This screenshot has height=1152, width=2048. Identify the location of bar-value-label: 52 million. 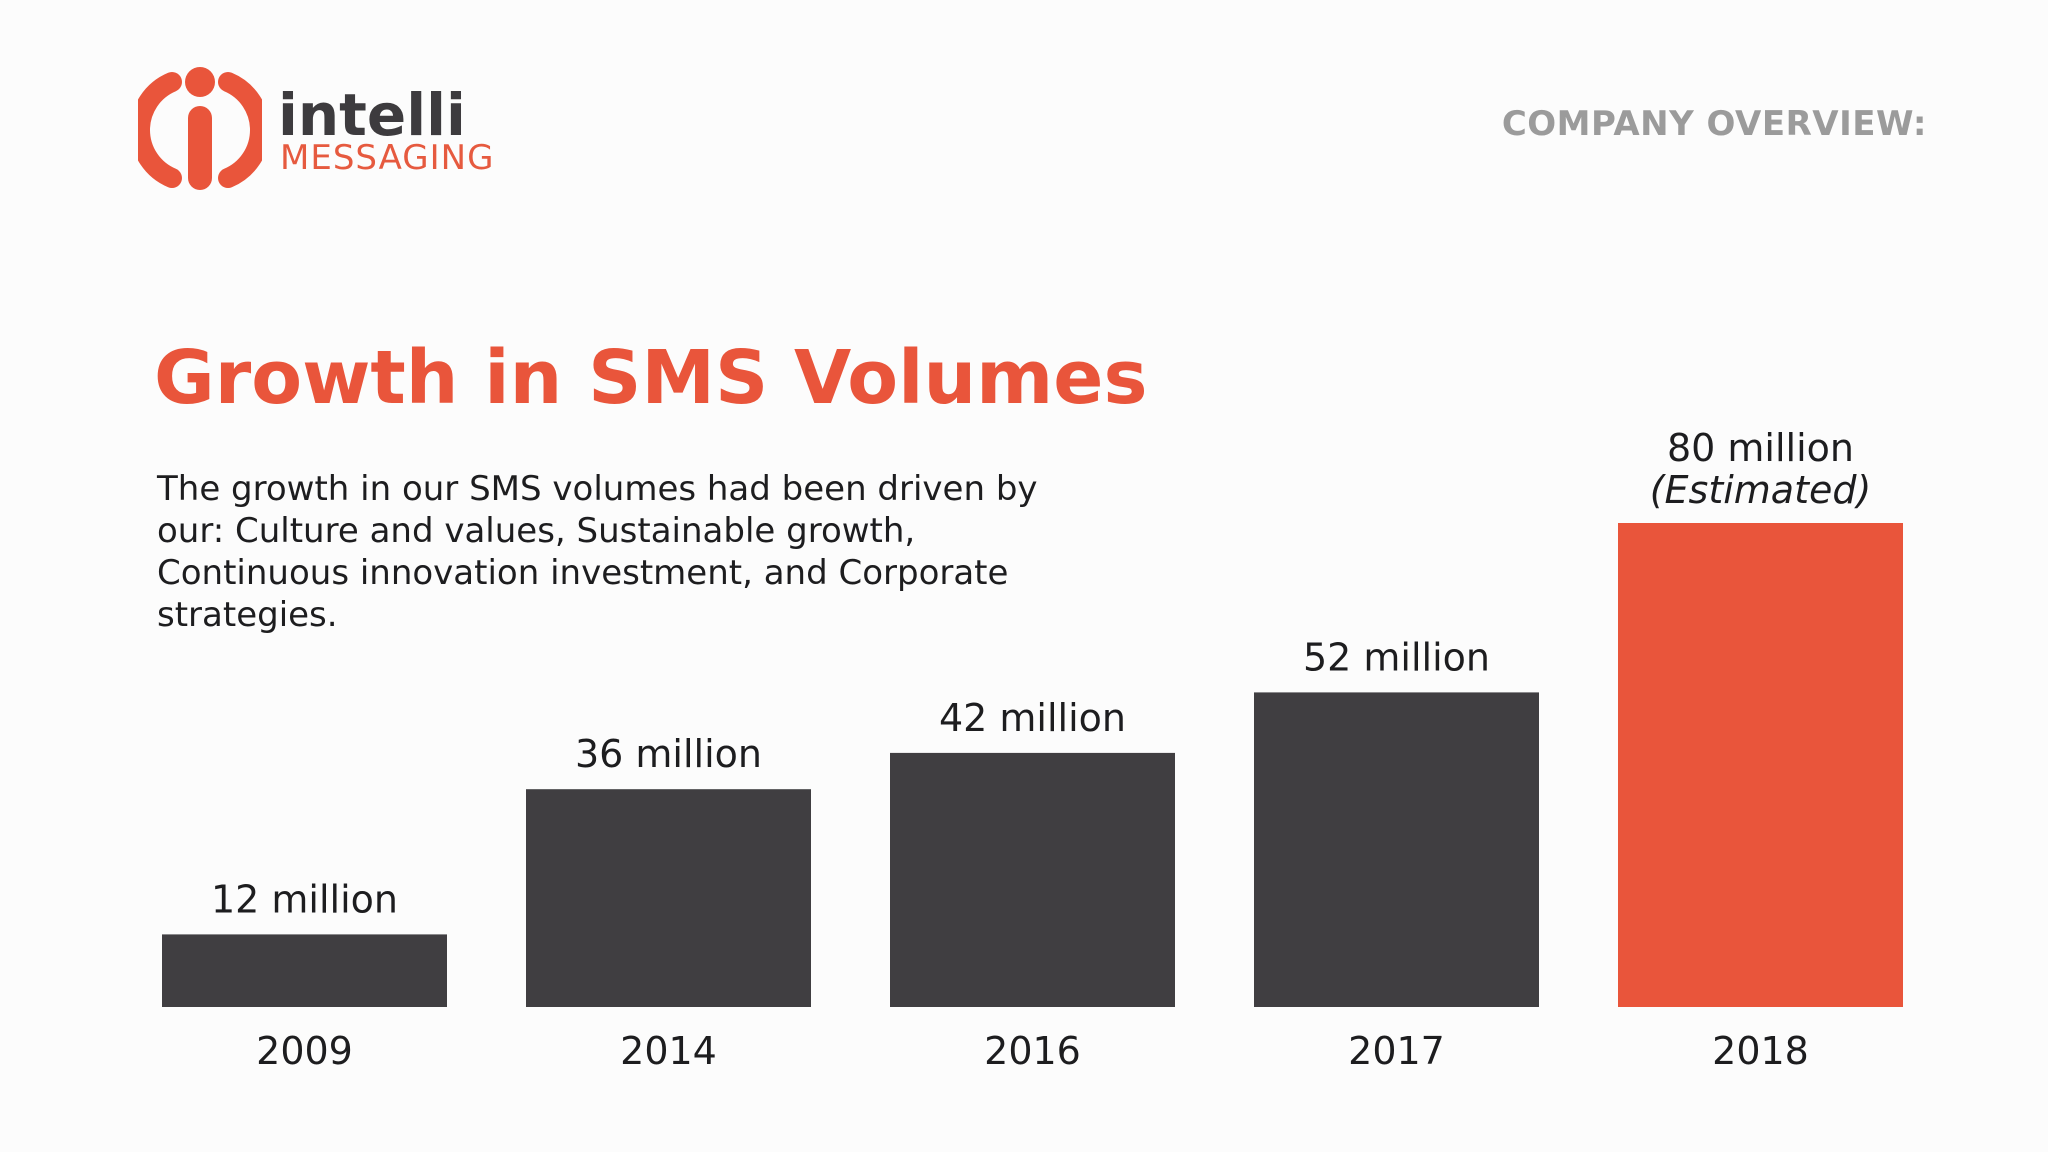
(1396, 657).